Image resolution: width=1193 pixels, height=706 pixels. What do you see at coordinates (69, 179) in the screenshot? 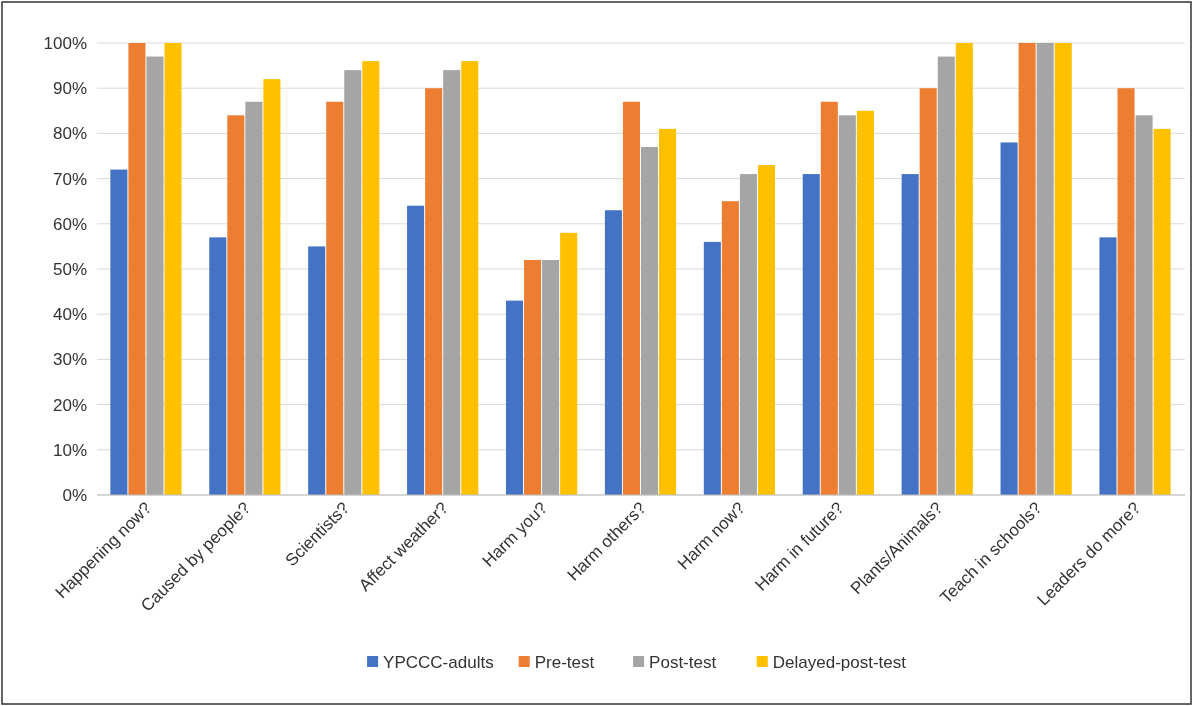
I see `y-tick-label: 70%` at bounding box center [69, 179].